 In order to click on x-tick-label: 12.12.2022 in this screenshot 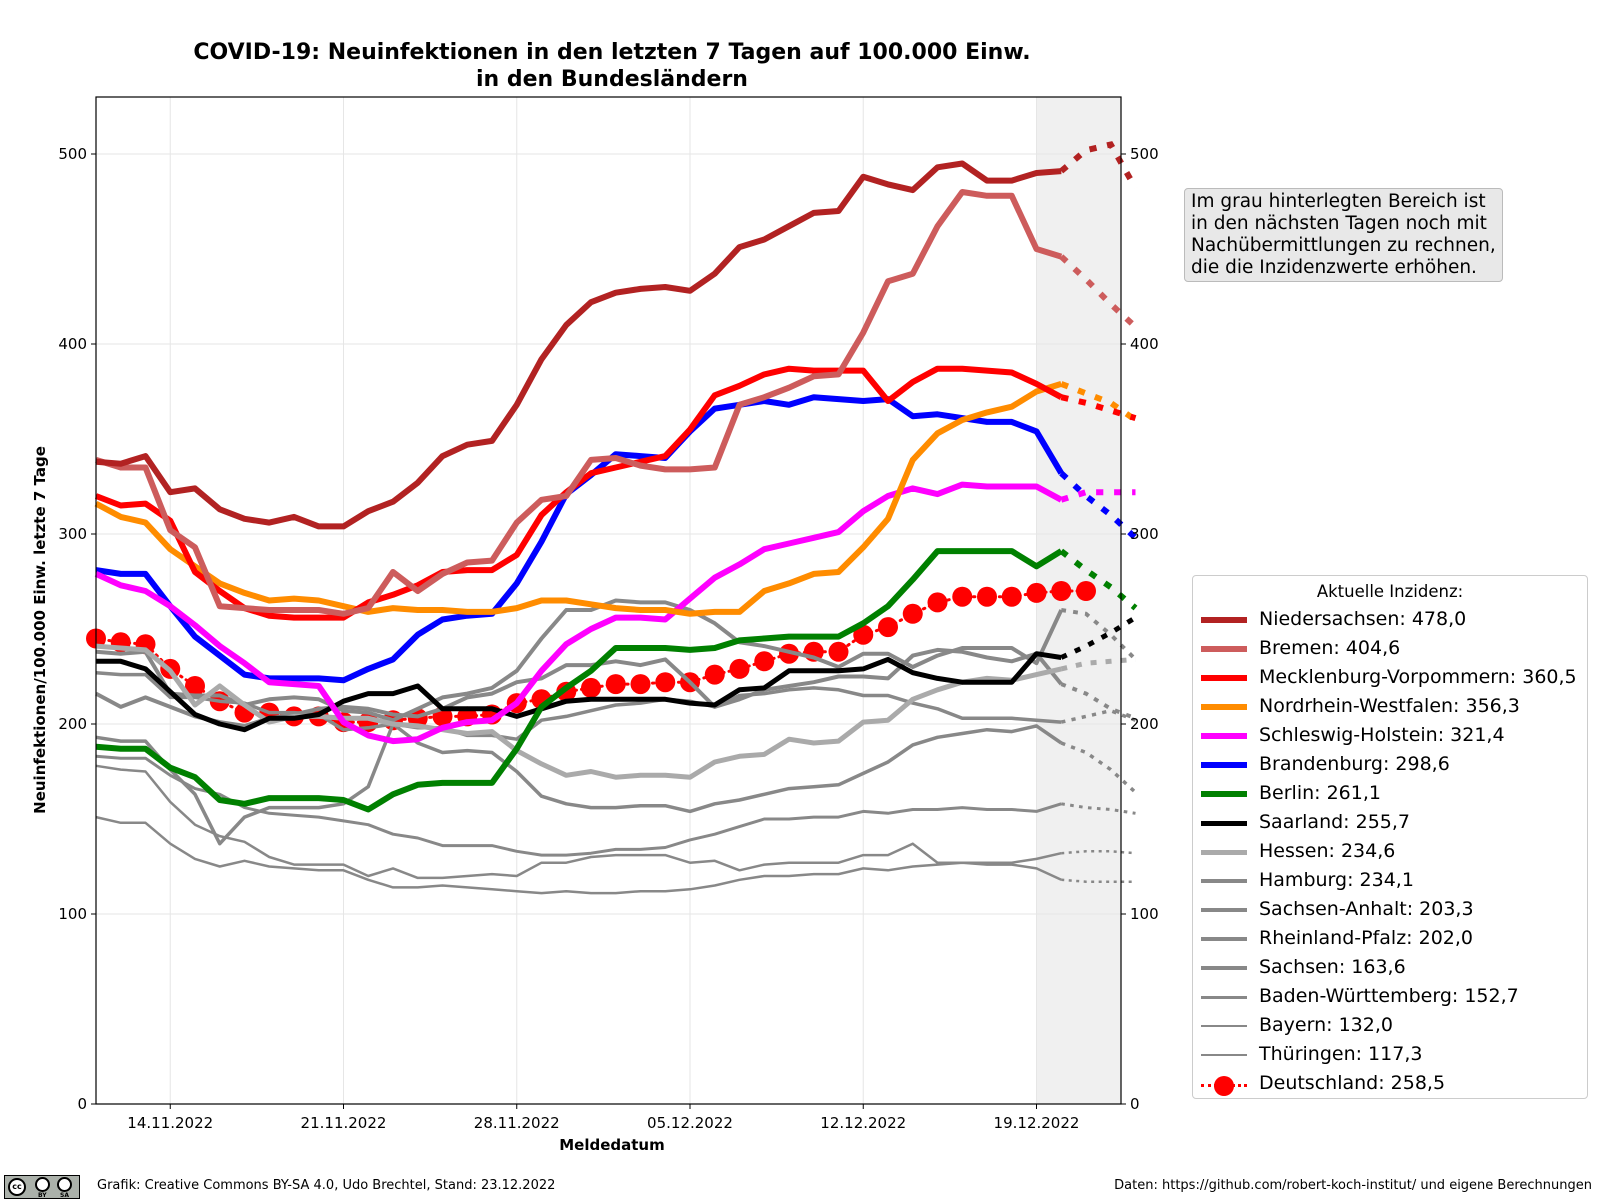, I will do `click(863, 1123)`.